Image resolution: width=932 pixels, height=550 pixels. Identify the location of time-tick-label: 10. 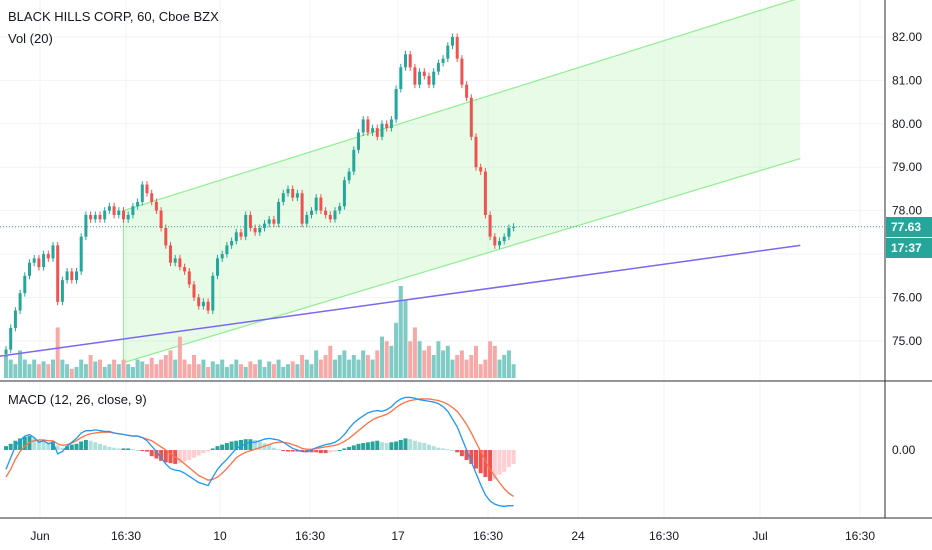
(220, 536).